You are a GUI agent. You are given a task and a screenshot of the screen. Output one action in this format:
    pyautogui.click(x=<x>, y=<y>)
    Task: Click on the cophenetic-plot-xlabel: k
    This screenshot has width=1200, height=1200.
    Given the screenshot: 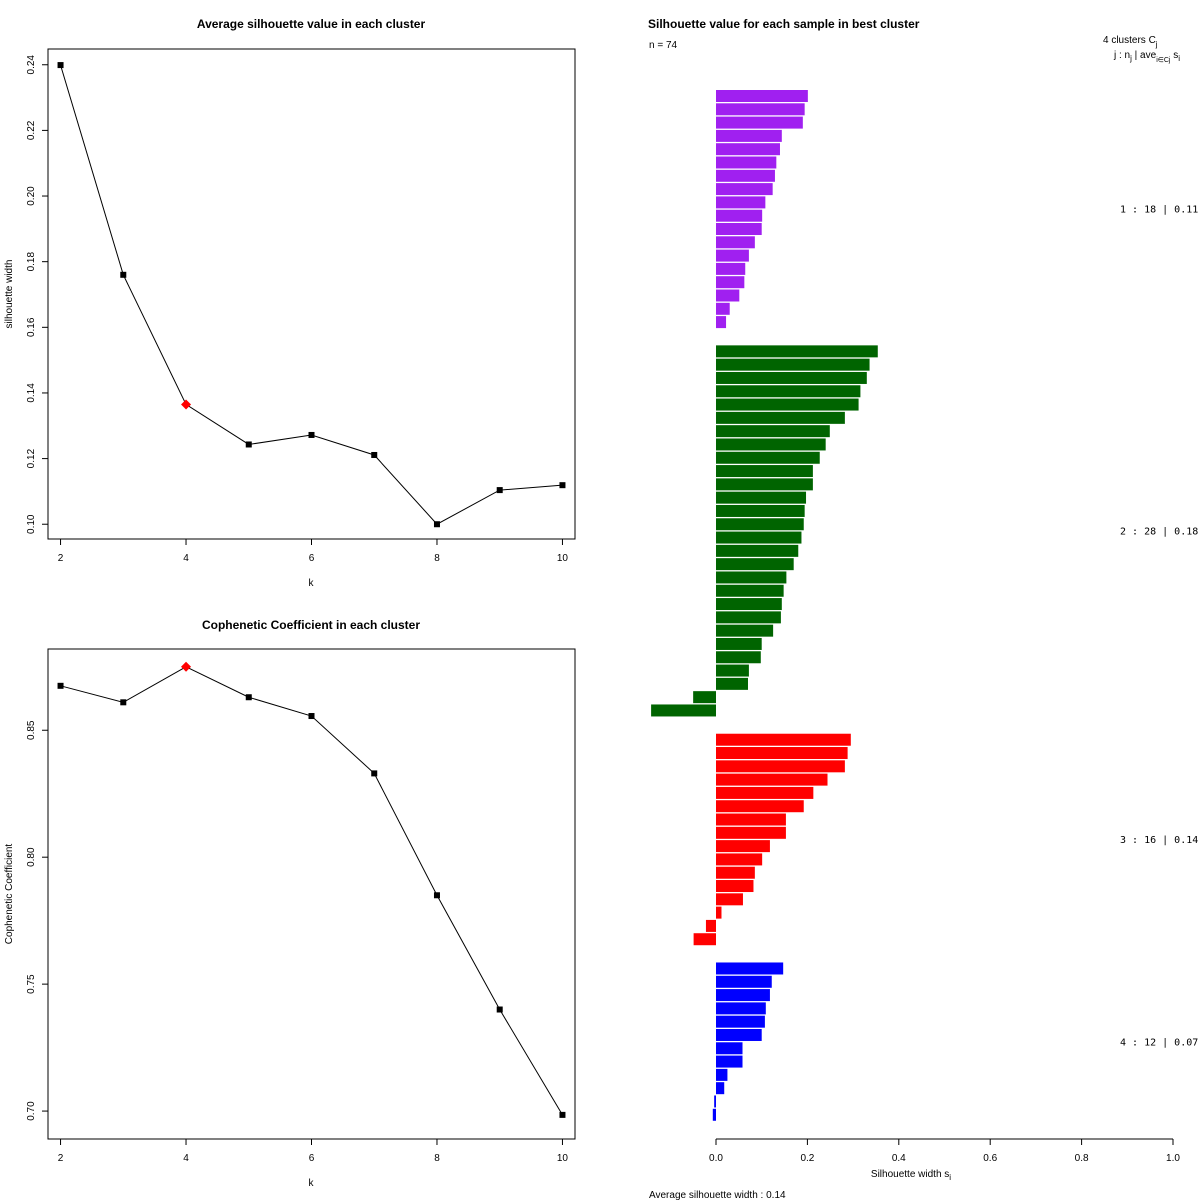 What is the action you would take?
    pyautogui.click(x=312, y=1183)
    